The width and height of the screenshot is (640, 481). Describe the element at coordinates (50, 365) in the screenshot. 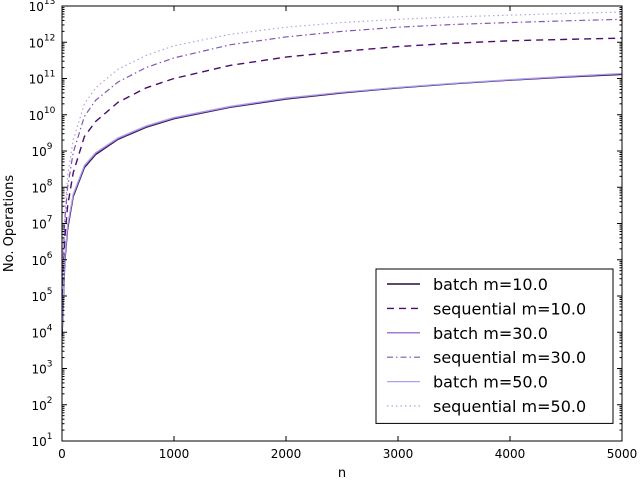

I see `y-tick-exponent: 3` at that location.